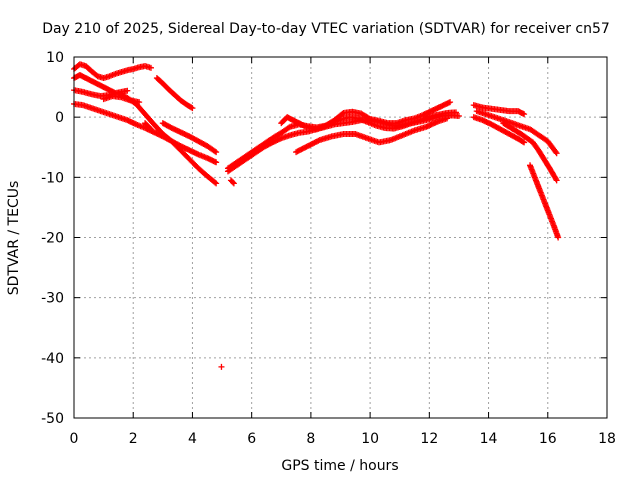  Describe the element at coordinates (530, 152) in the screenshot. I see `series-track-p` at that location.